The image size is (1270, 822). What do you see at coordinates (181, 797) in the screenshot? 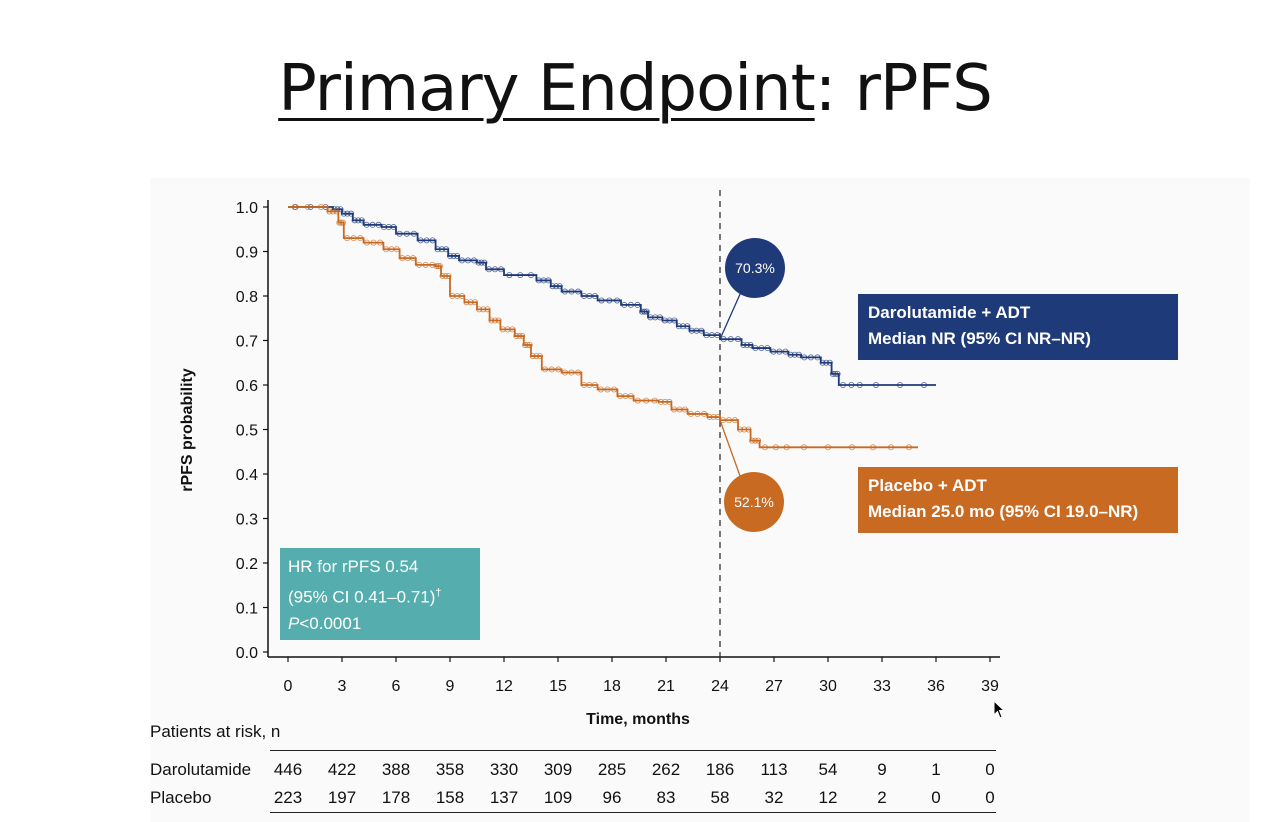
I see `risk-row-label-placebo: Placebo` at bounding box center [181, 797].